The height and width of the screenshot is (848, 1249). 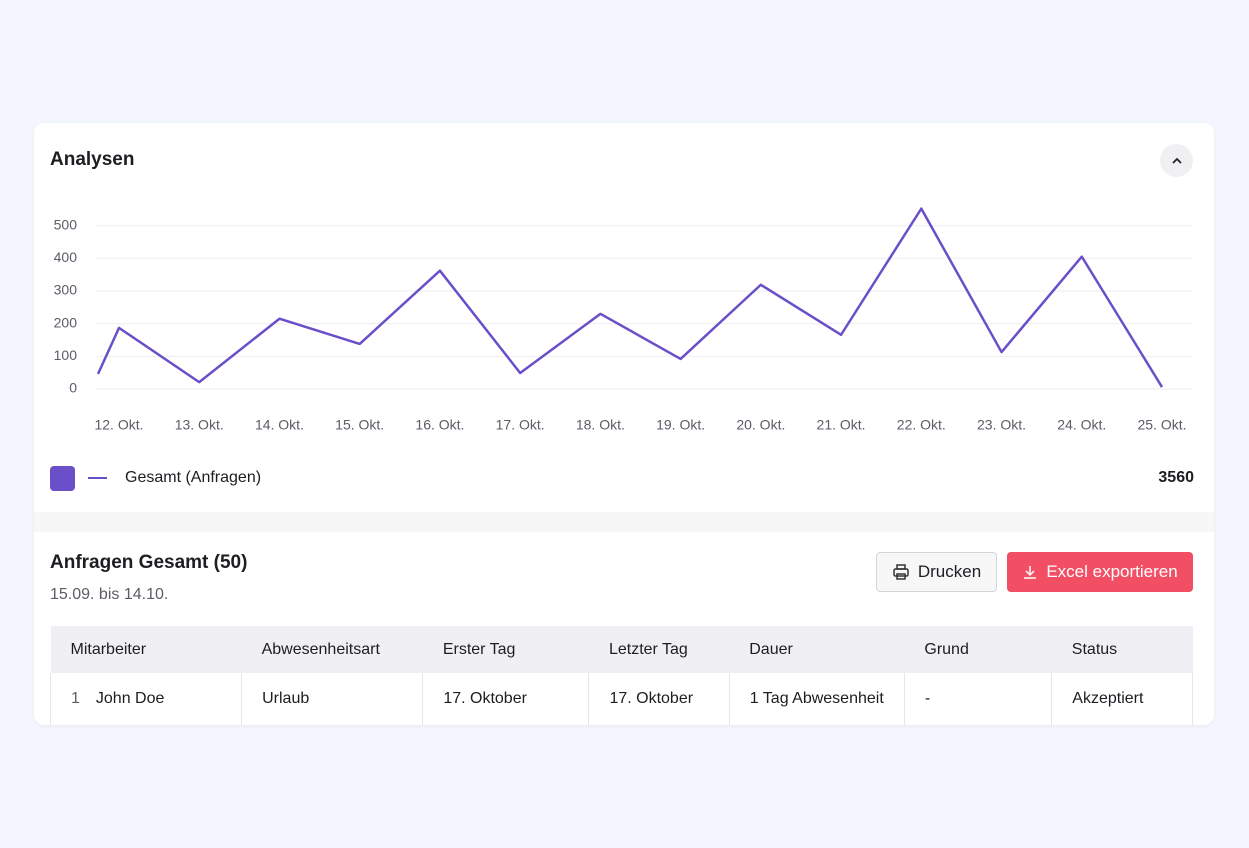 I want to click on column-header: Erster Tag, so click(x=505, y=649).